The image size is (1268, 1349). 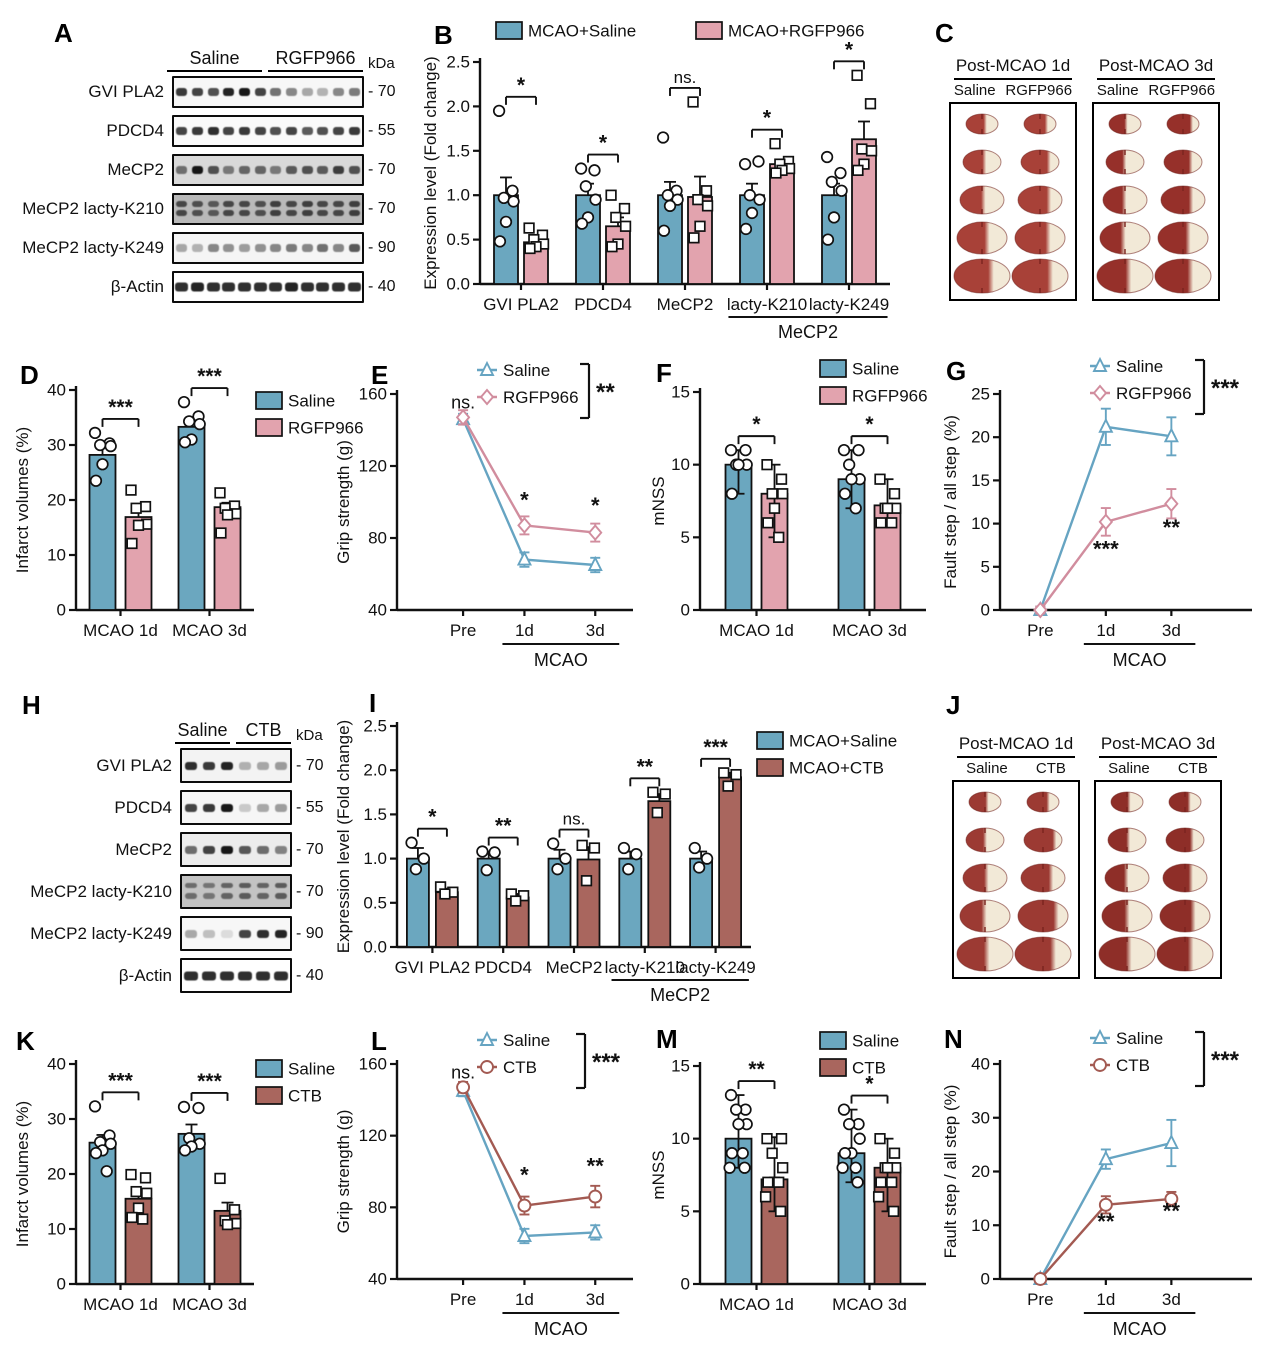 I want to click on blot-group-label: CTB, so click(x=263, y=732).